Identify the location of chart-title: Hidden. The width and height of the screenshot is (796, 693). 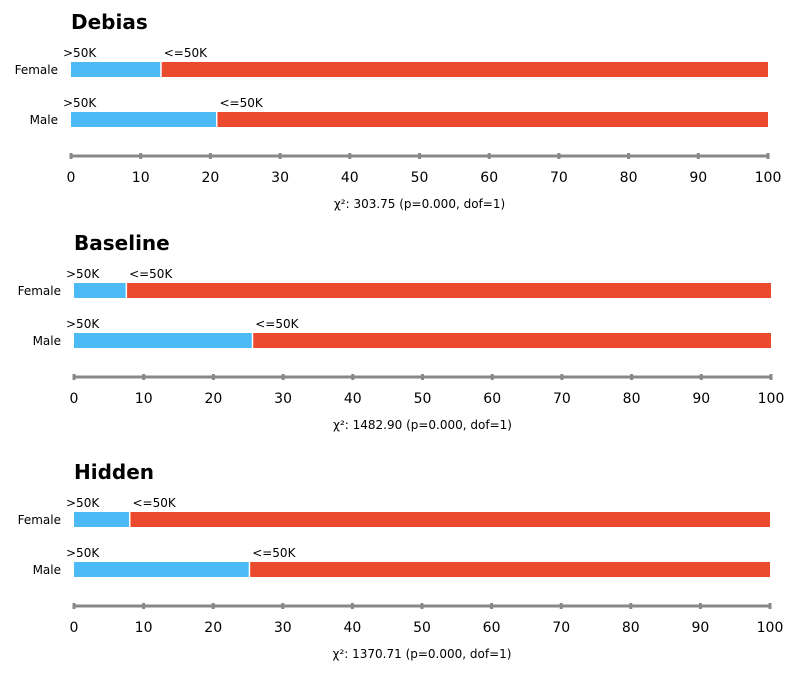
(114, 472).